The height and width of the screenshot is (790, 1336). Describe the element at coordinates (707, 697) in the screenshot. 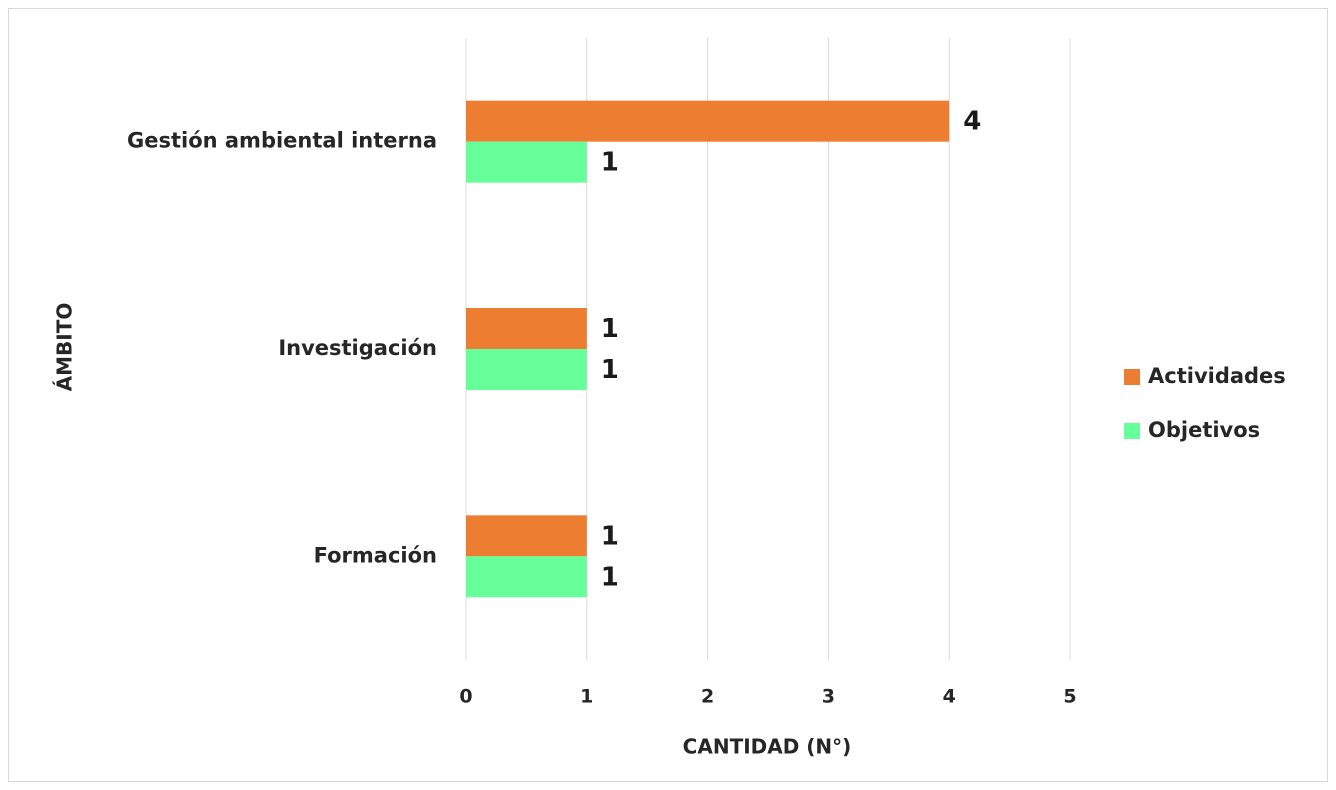

I see `x-tick-label: 2` at that location.